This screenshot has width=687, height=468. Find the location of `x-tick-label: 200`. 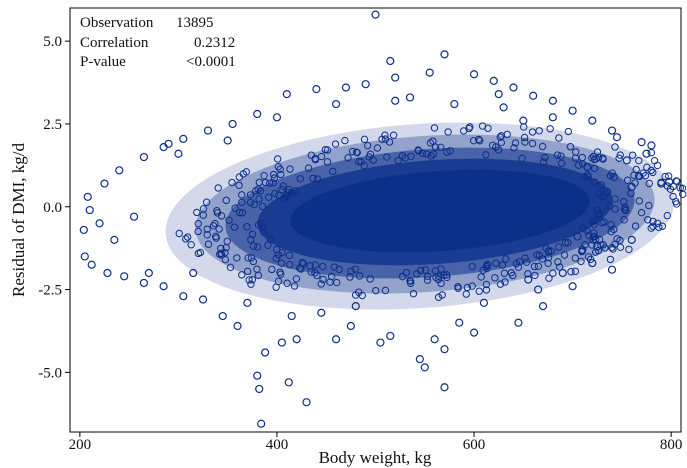

x-tick-label: 200 is located at coordinates (80, 445).